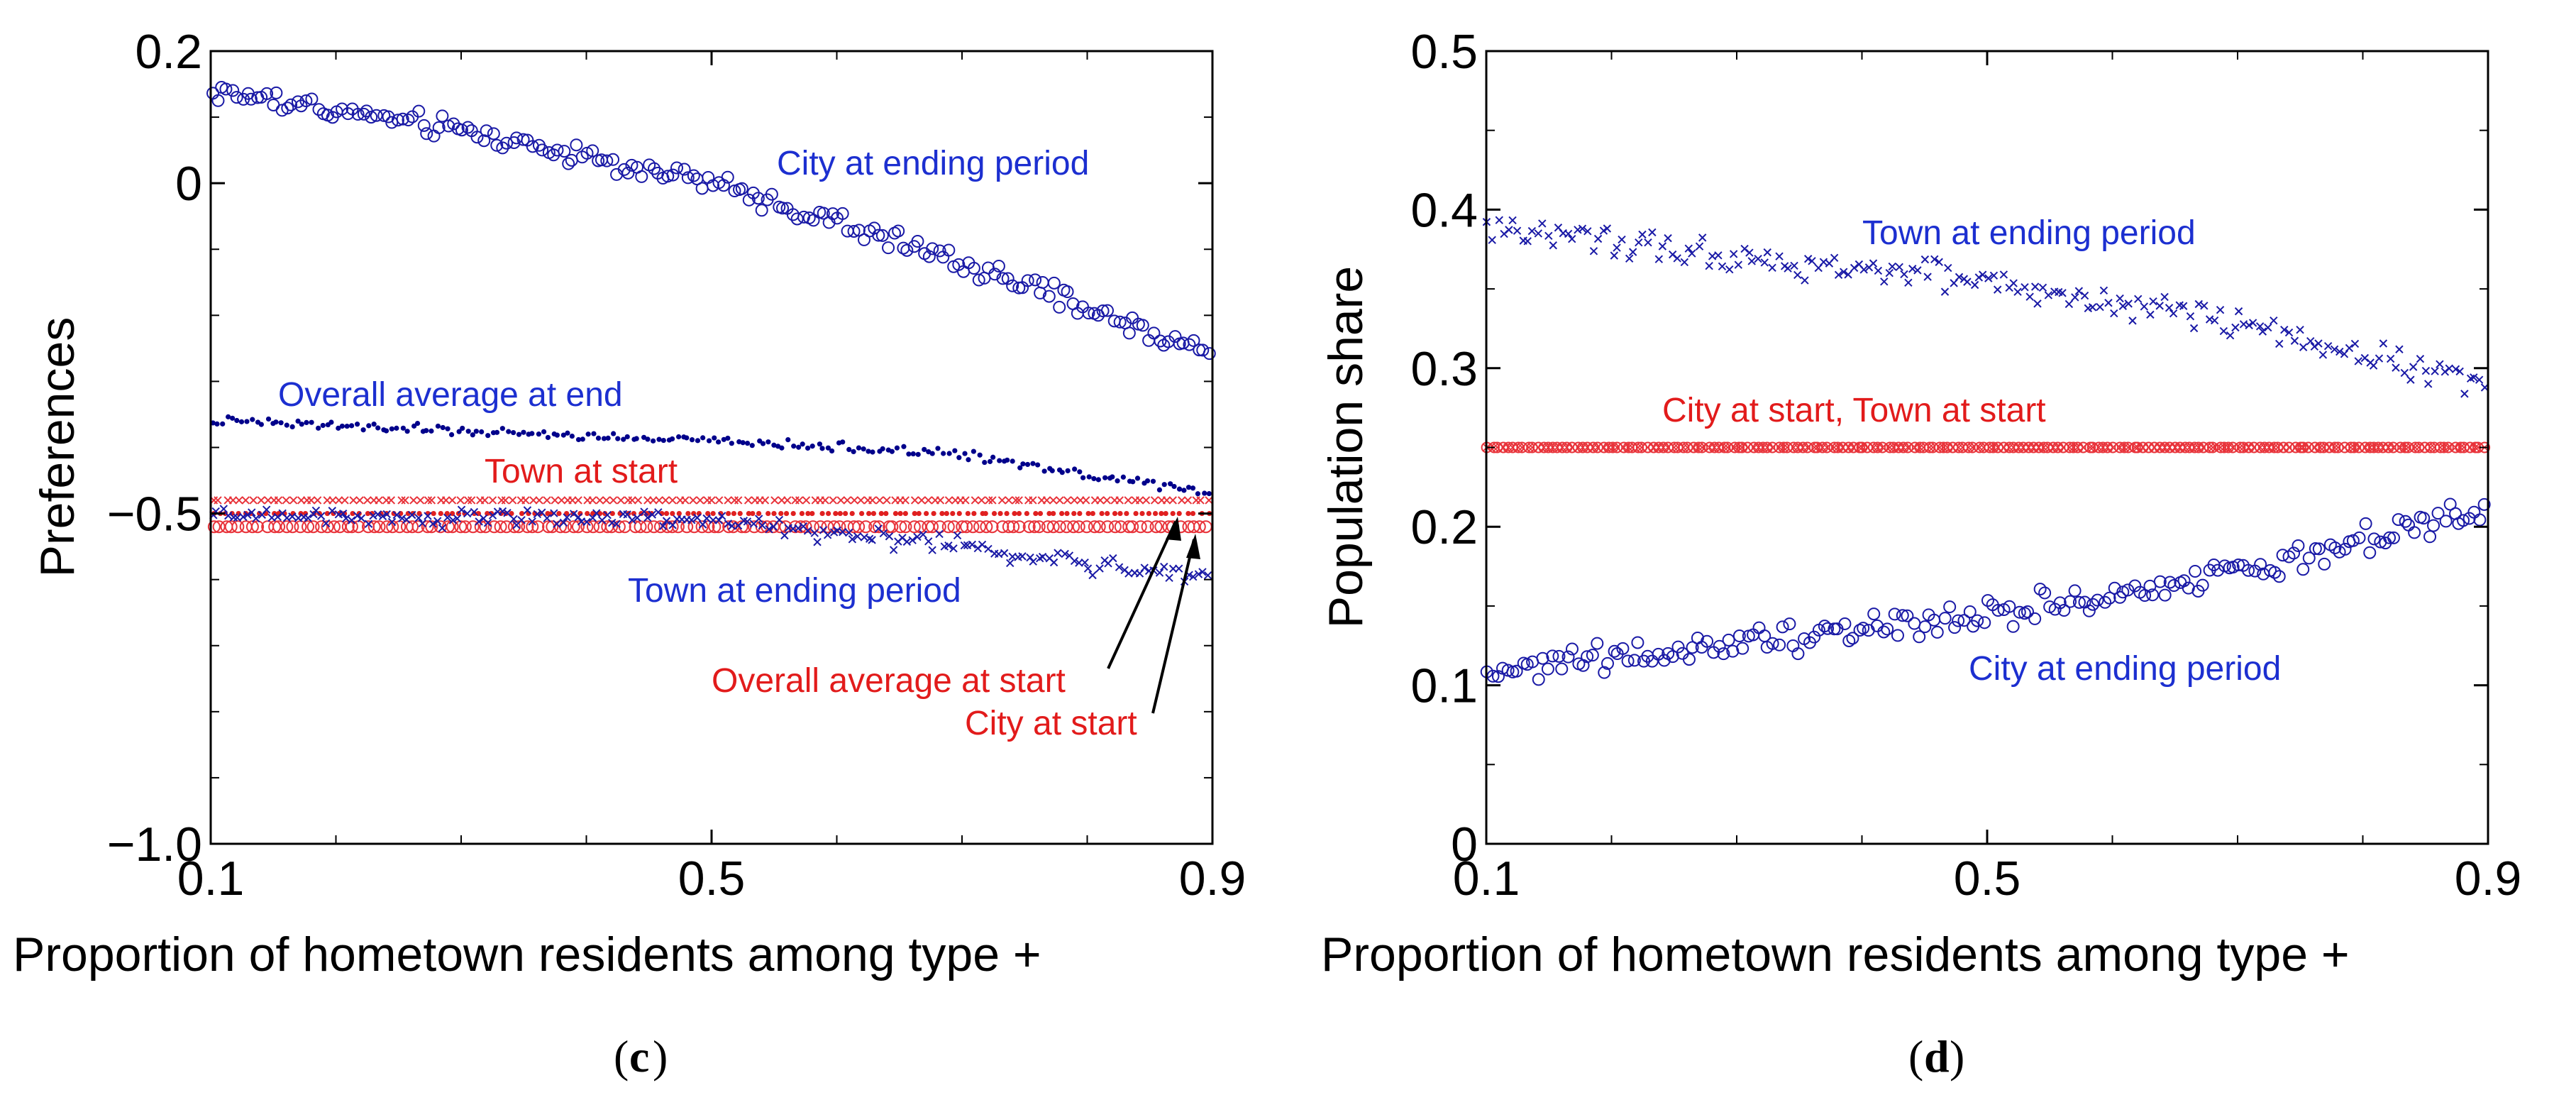 Image resolution: width=2576 pixels, height=1100 pixels. Describe the element at coordinates (1212, 879) in the screenshot. I see `panel-c-xtick-label: 0.9` at that location.